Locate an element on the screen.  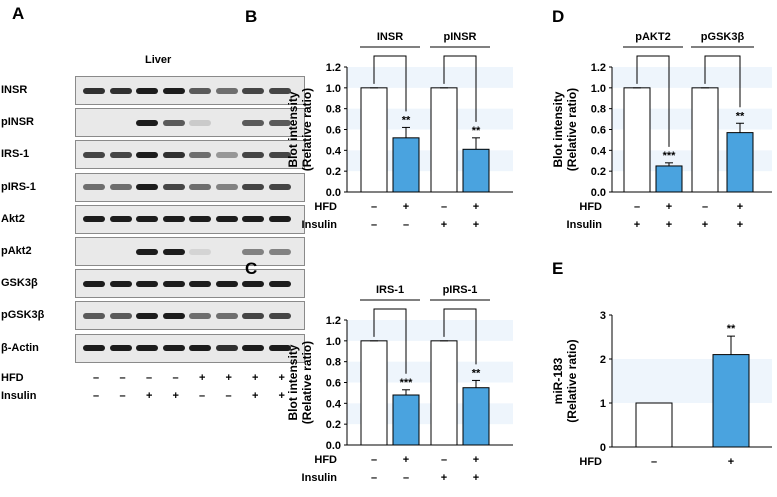
panel-a-letter: A is located at coordinates (18, 13).